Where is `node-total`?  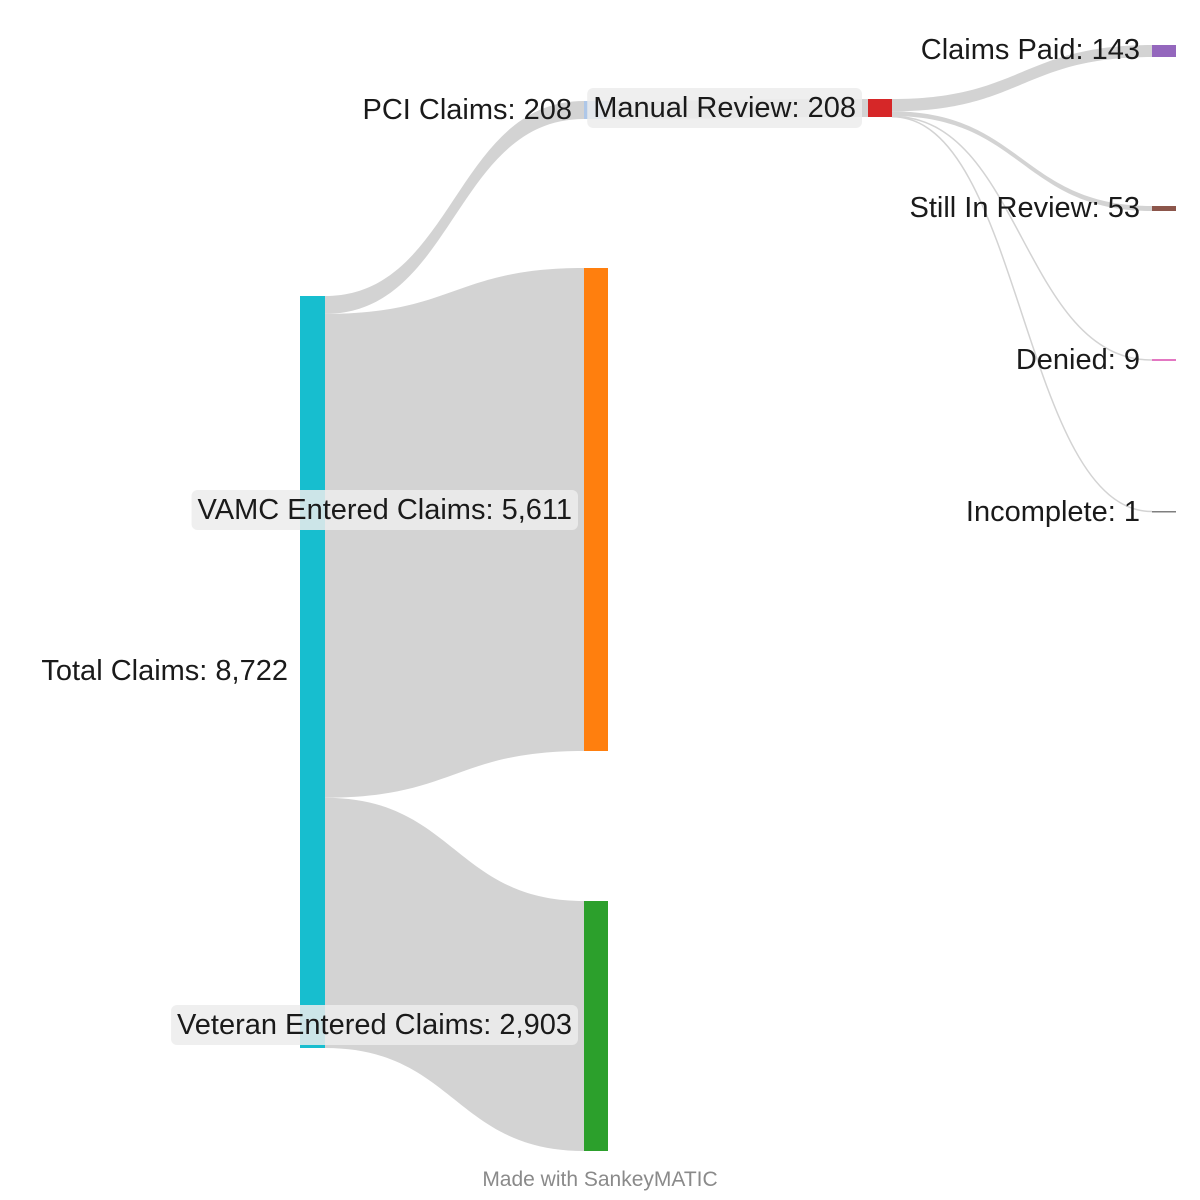
node-total is located at coordinates (312, 672).